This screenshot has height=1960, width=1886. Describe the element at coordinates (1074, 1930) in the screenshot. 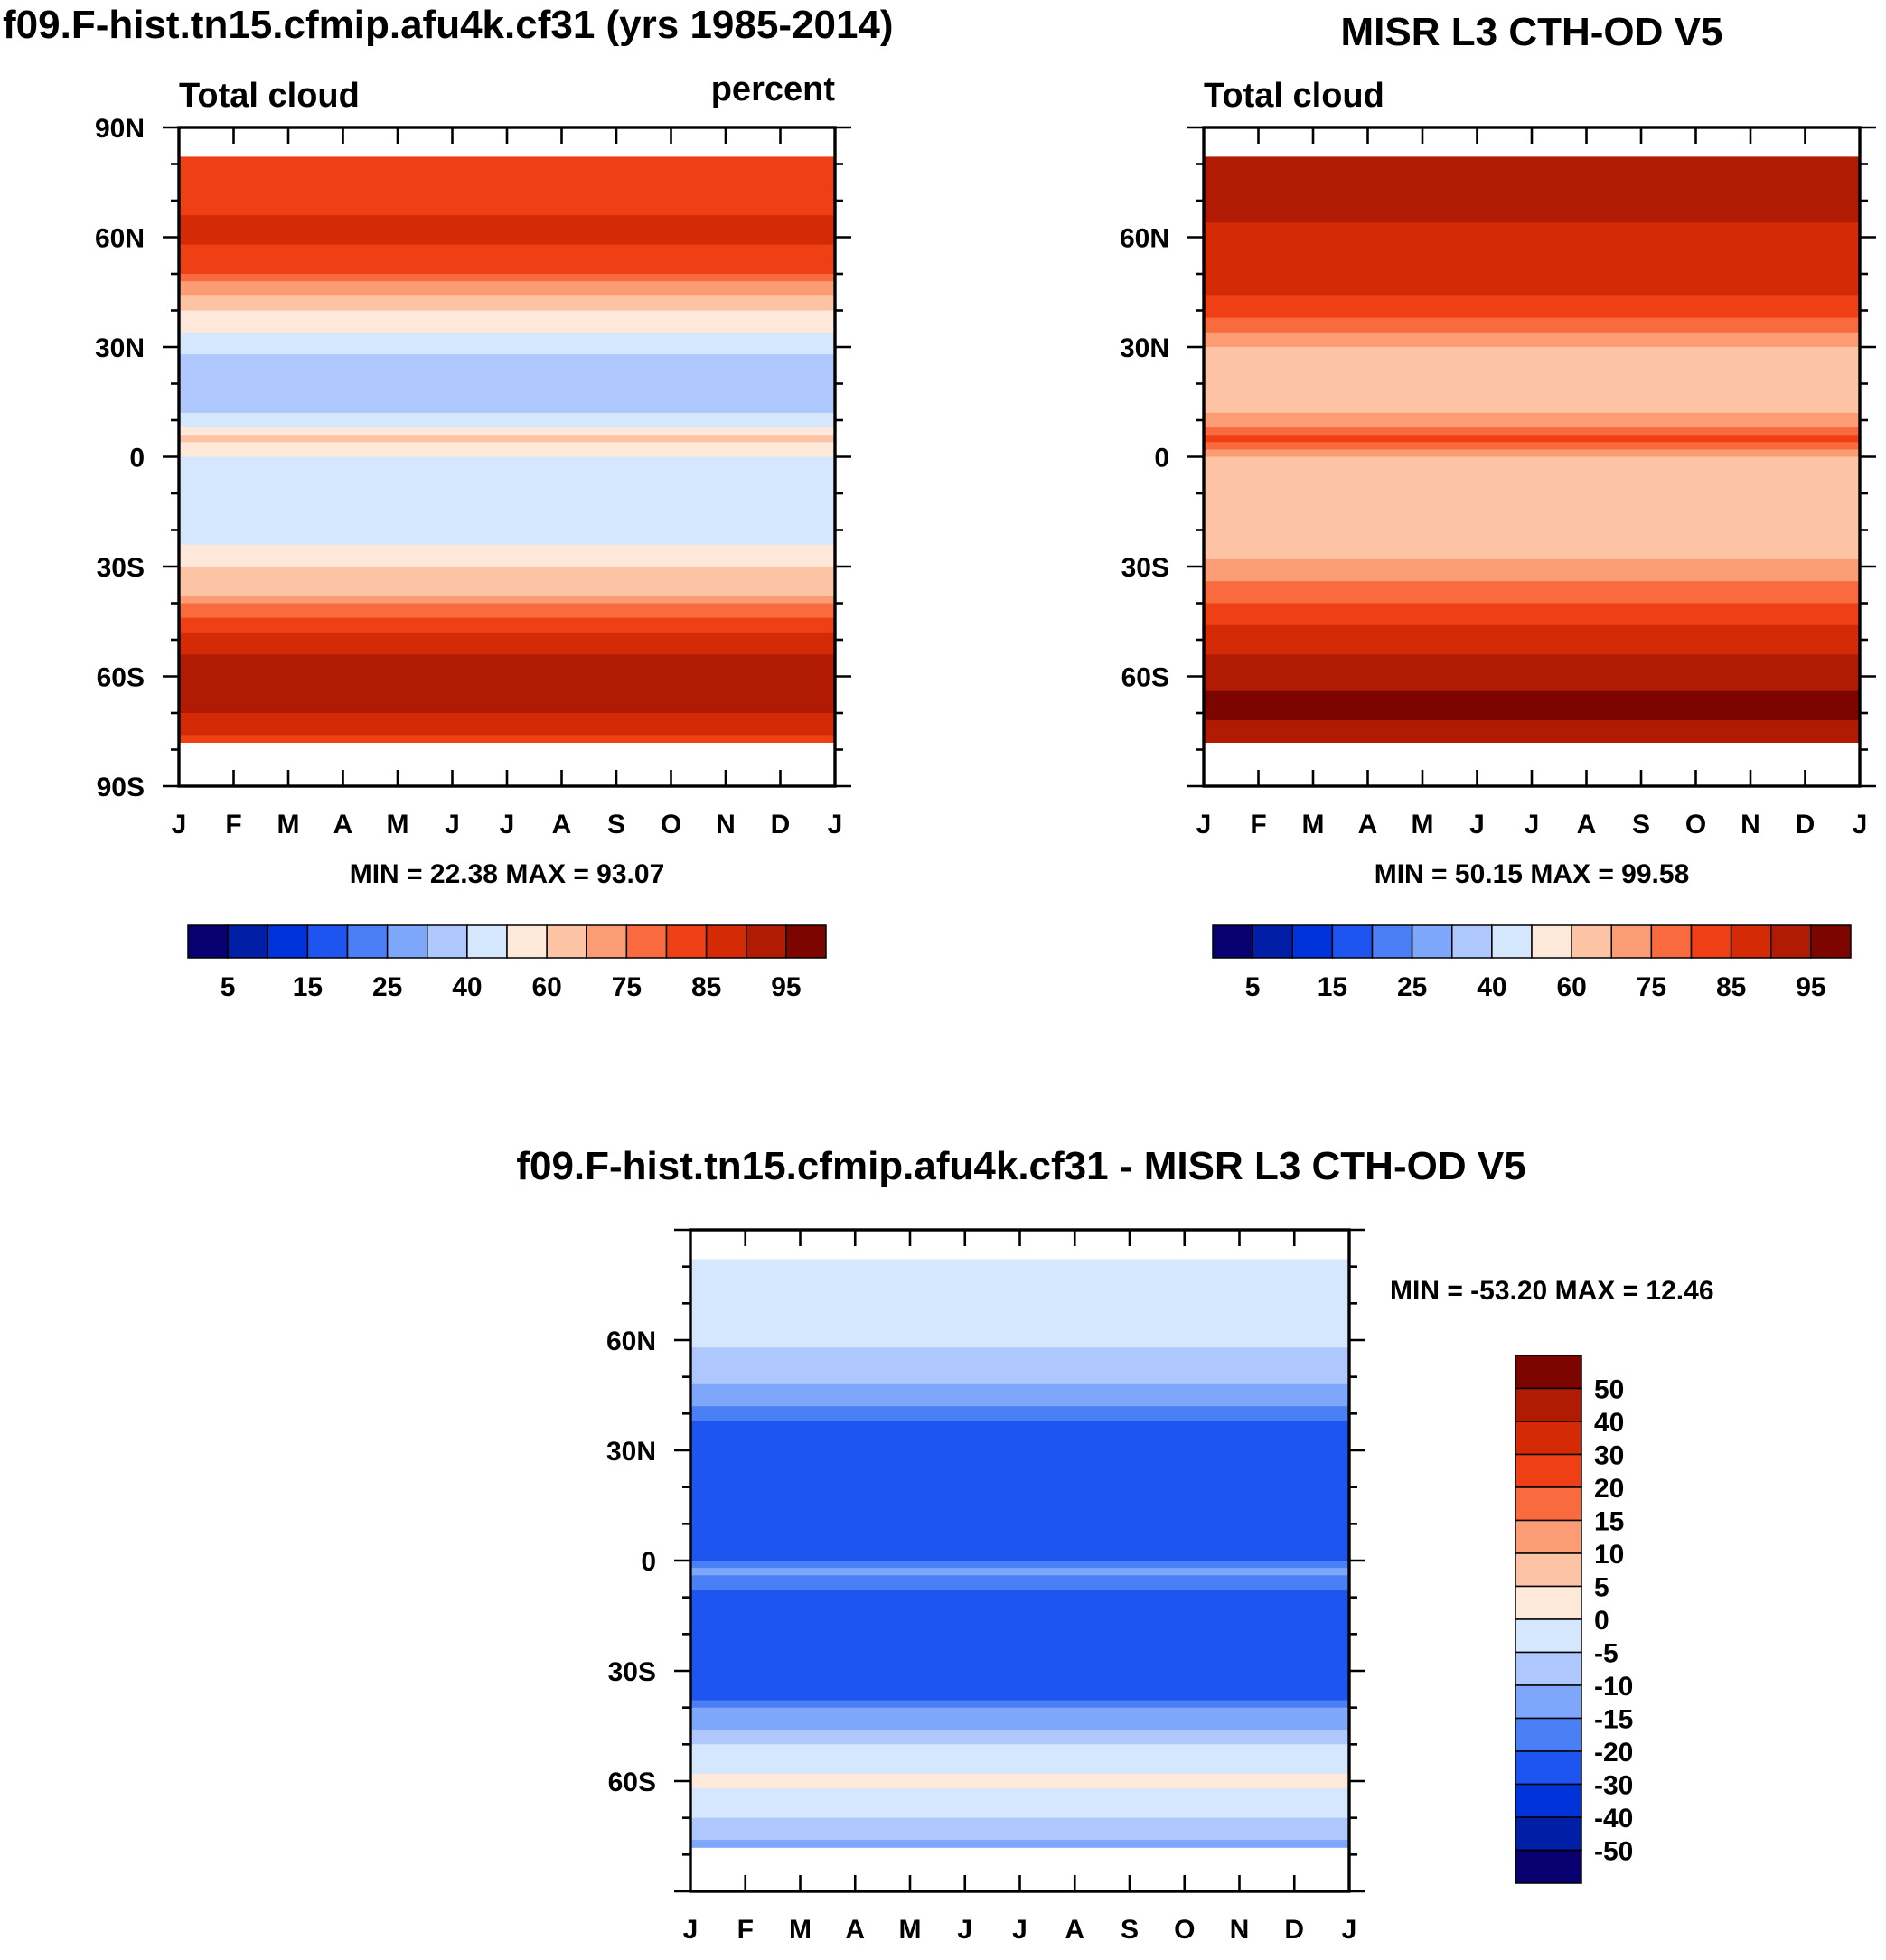

I see `difference-x-tick-label: A` at that location.